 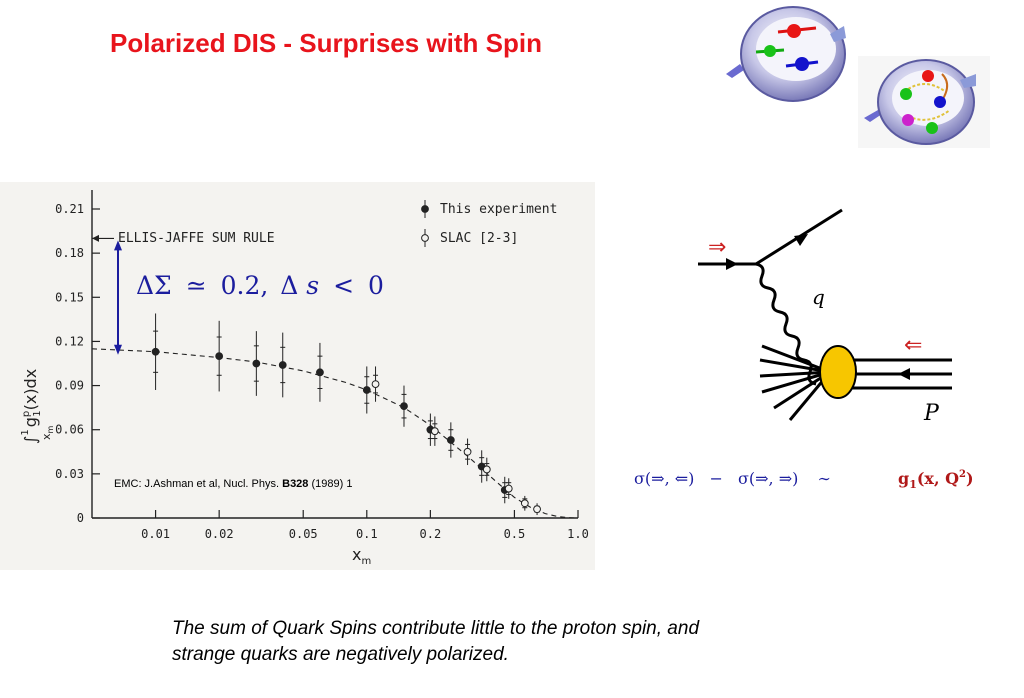 What do you see at coordinates (95, 238) in the screenshot?
I see `sum-rule-arrow-head` at bounding box center [95, 238].